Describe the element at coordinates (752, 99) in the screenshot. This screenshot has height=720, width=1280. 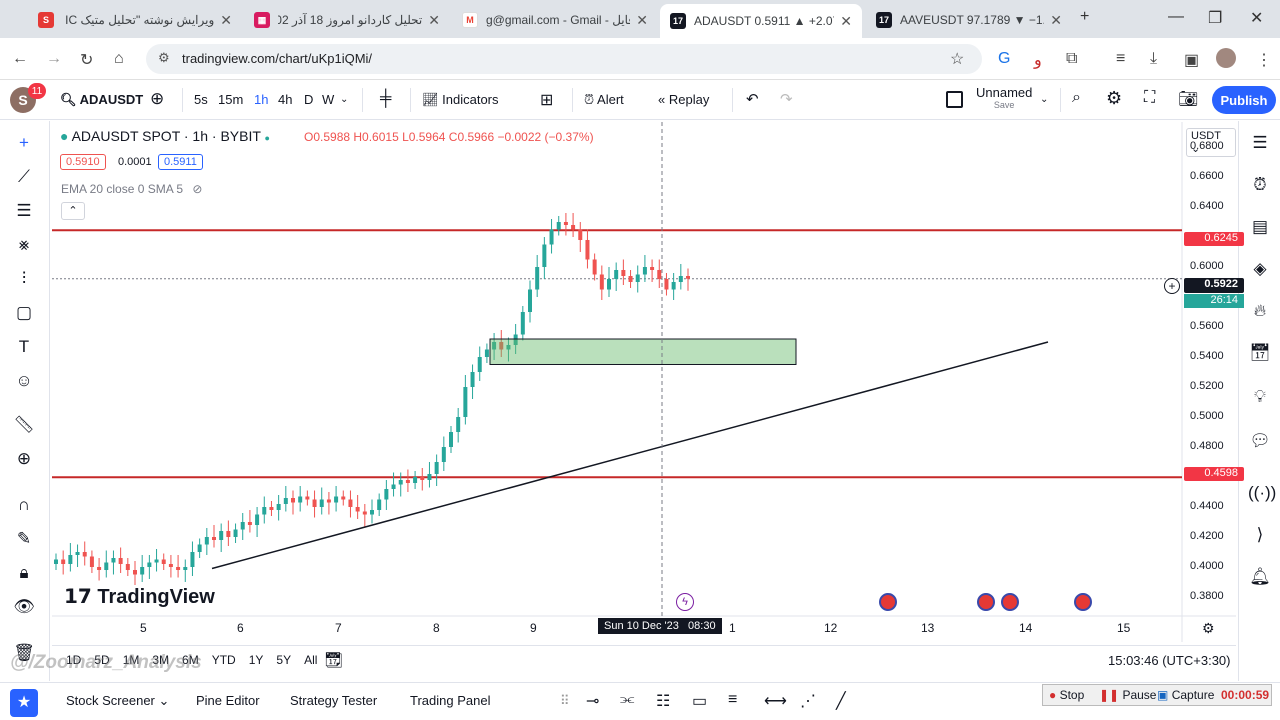
I see `undo-icon: ↶` at that location.